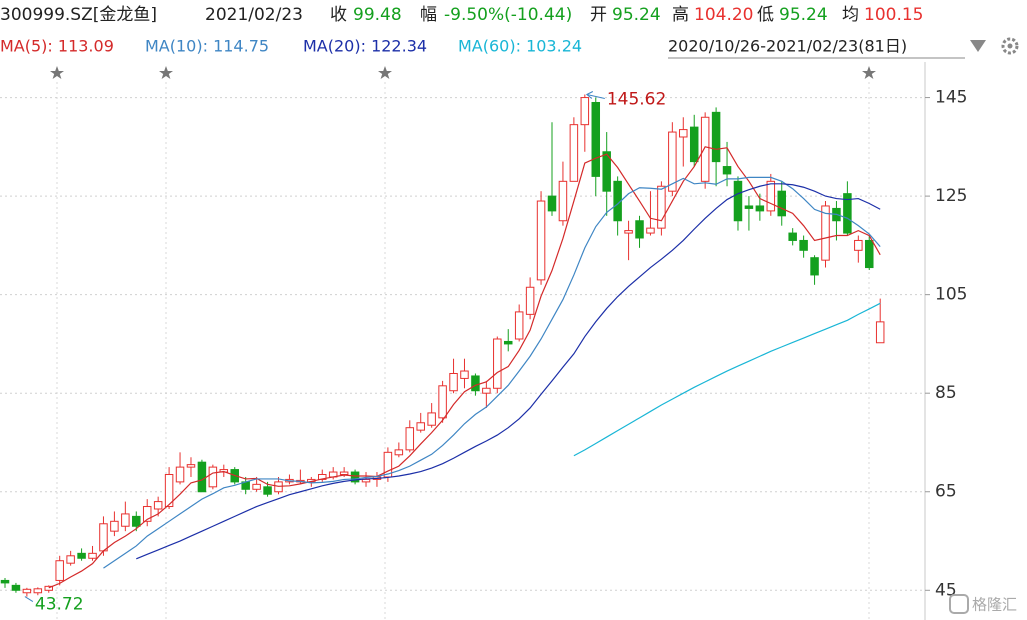 This screenshot has width=1027, height=620. Describe the element at coordinates (78, 15) in the screenshot. I see `symbol: 300999.SZ[金龙鱼]` at that location.